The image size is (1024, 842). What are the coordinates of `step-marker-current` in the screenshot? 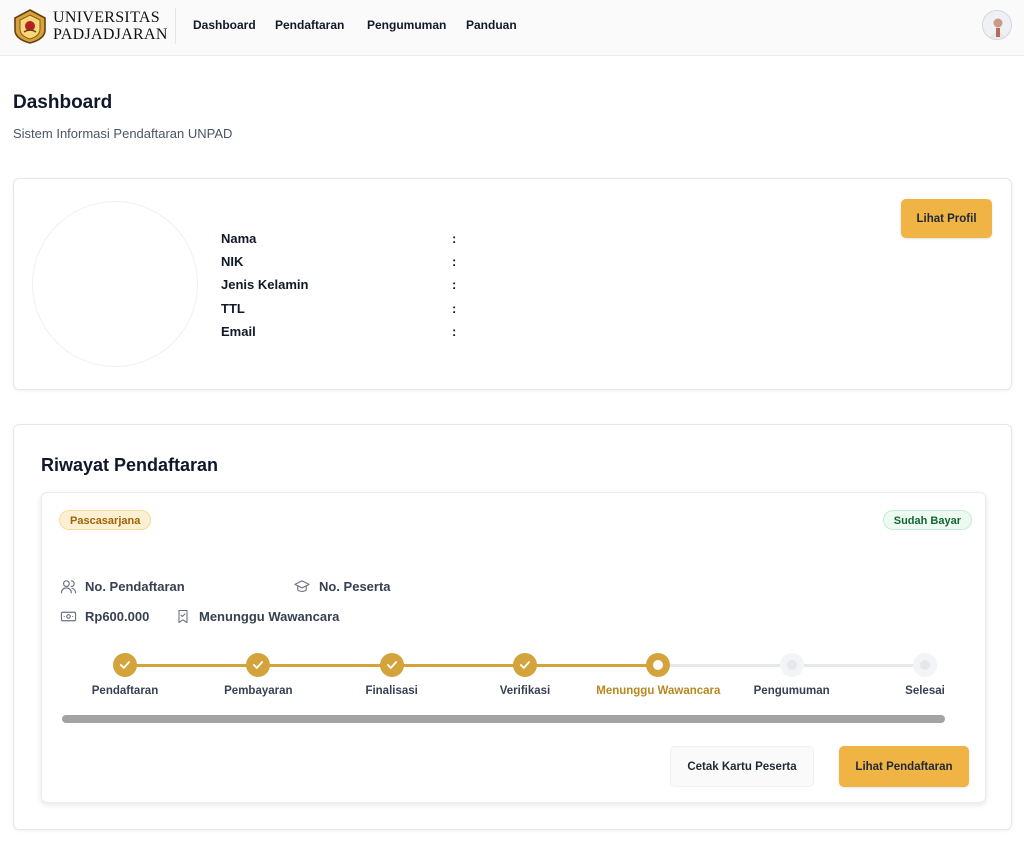 It's located at (658, 665).